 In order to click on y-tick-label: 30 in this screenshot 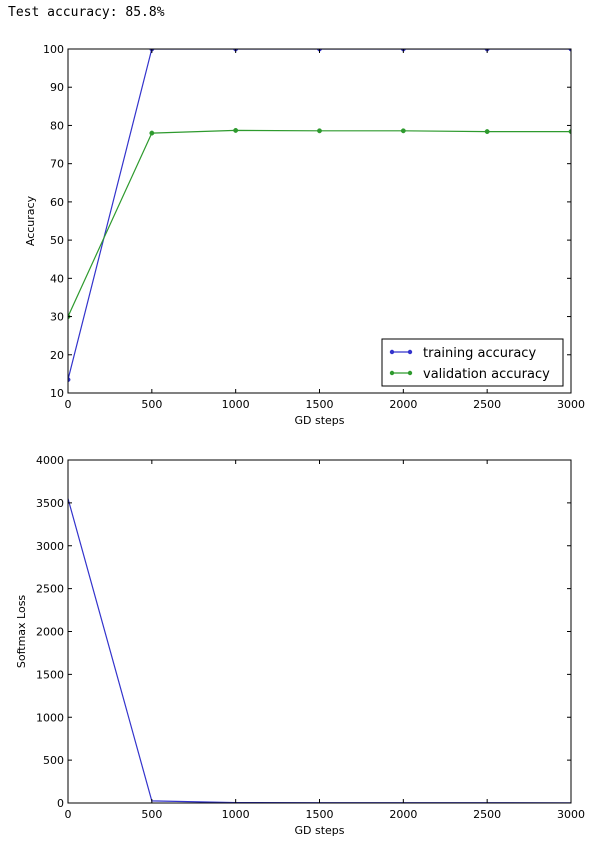, I will do `click(57, 317)`.